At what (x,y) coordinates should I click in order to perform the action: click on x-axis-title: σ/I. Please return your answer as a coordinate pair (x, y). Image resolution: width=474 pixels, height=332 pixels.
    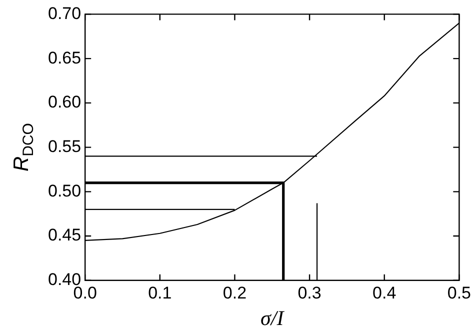
    Looking at the image, I should click on (272, 318).